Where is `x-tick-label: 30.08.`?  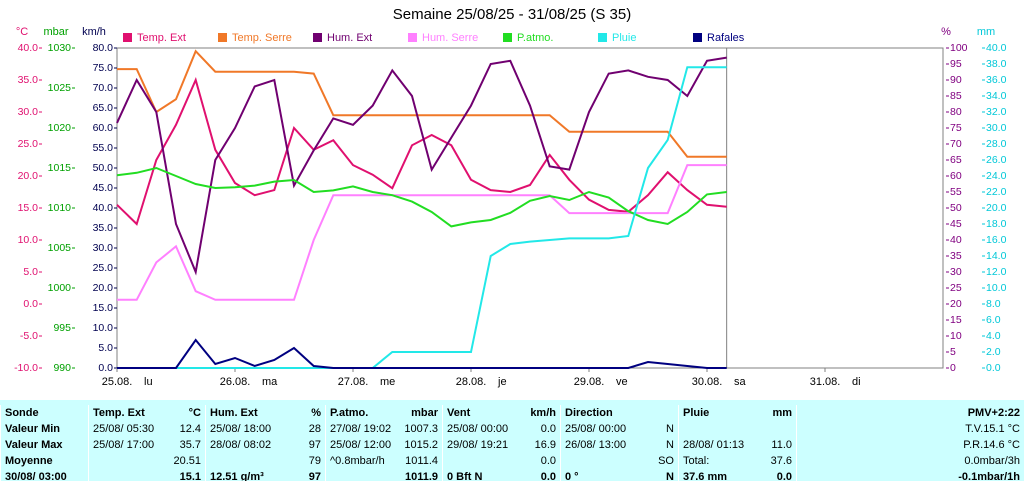
x-tick-label: 30.08. is located at coordinates (707, 382).